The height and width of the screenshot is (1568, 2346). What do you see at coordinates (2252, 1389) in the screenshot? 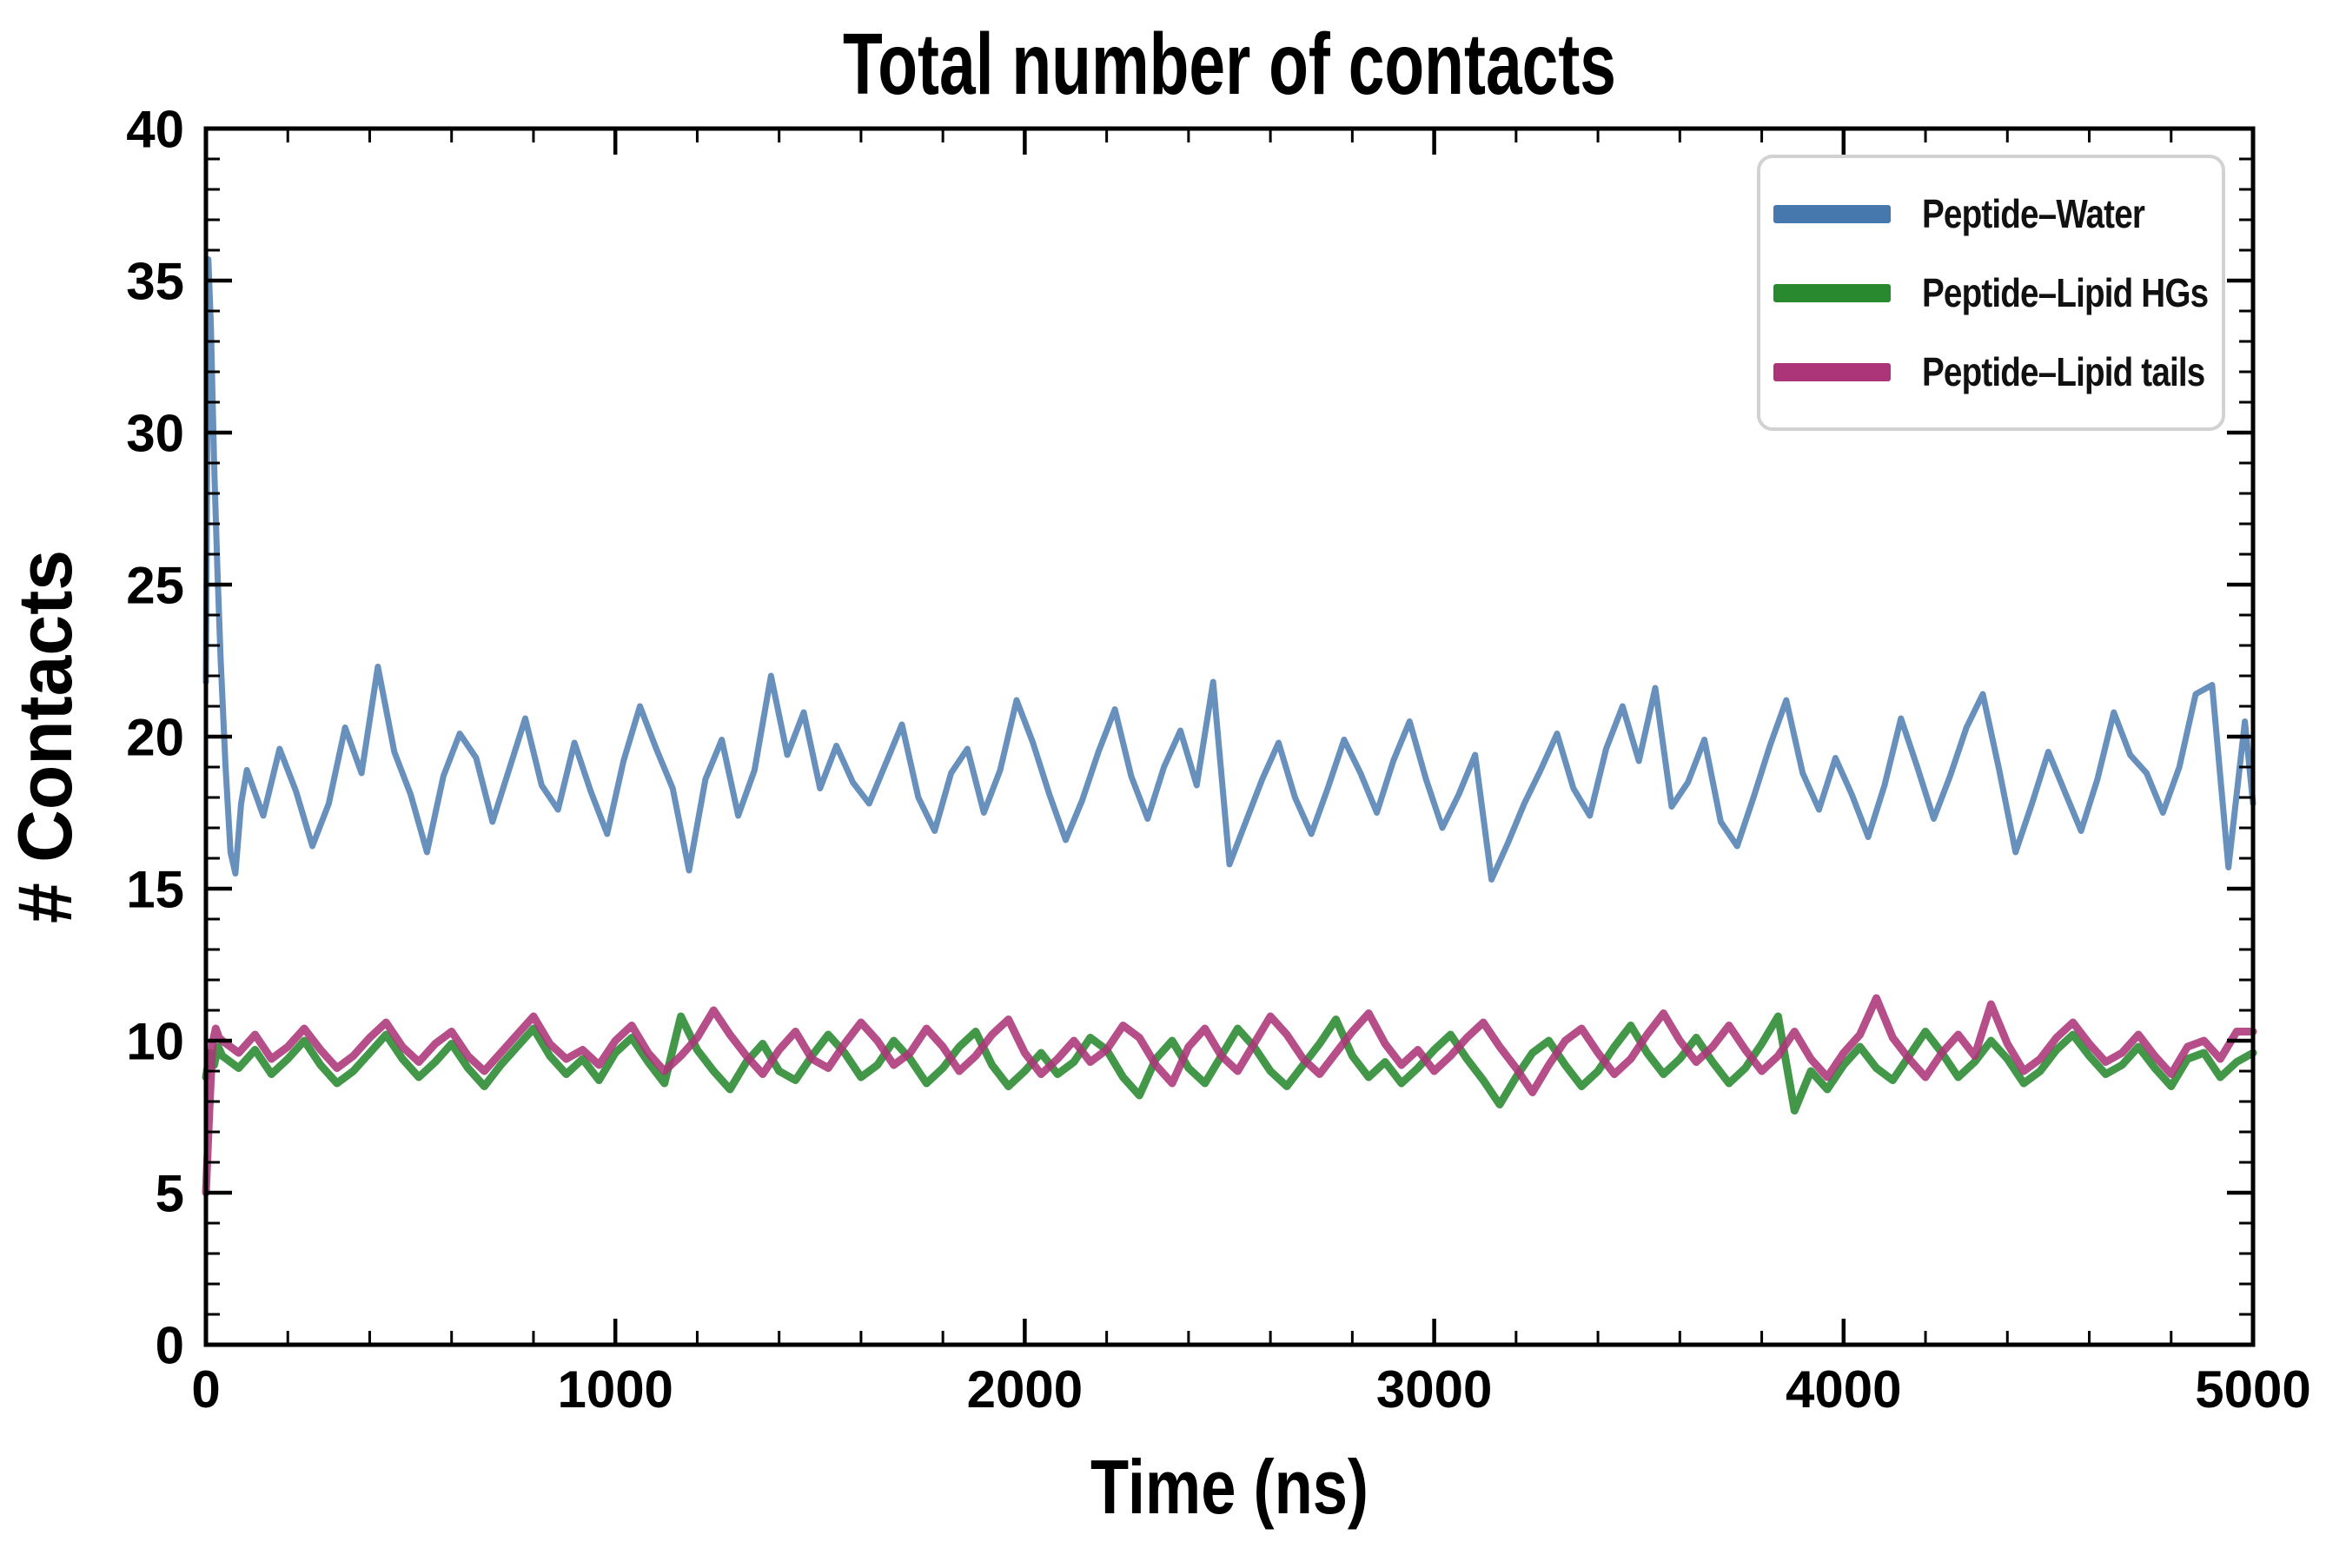
I see `x-tick-label: 5000` at bounding box center [2252, 1389].